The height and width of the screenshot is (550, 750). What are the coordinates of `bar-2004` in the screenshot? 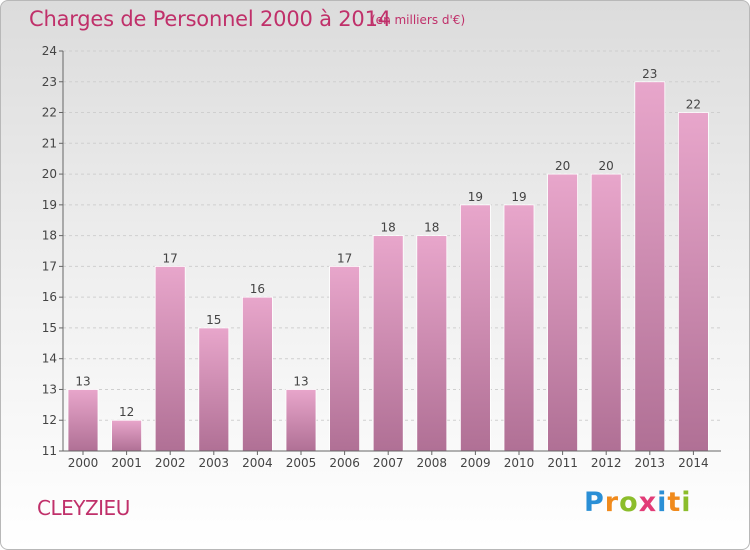 It's located at (257, 374).